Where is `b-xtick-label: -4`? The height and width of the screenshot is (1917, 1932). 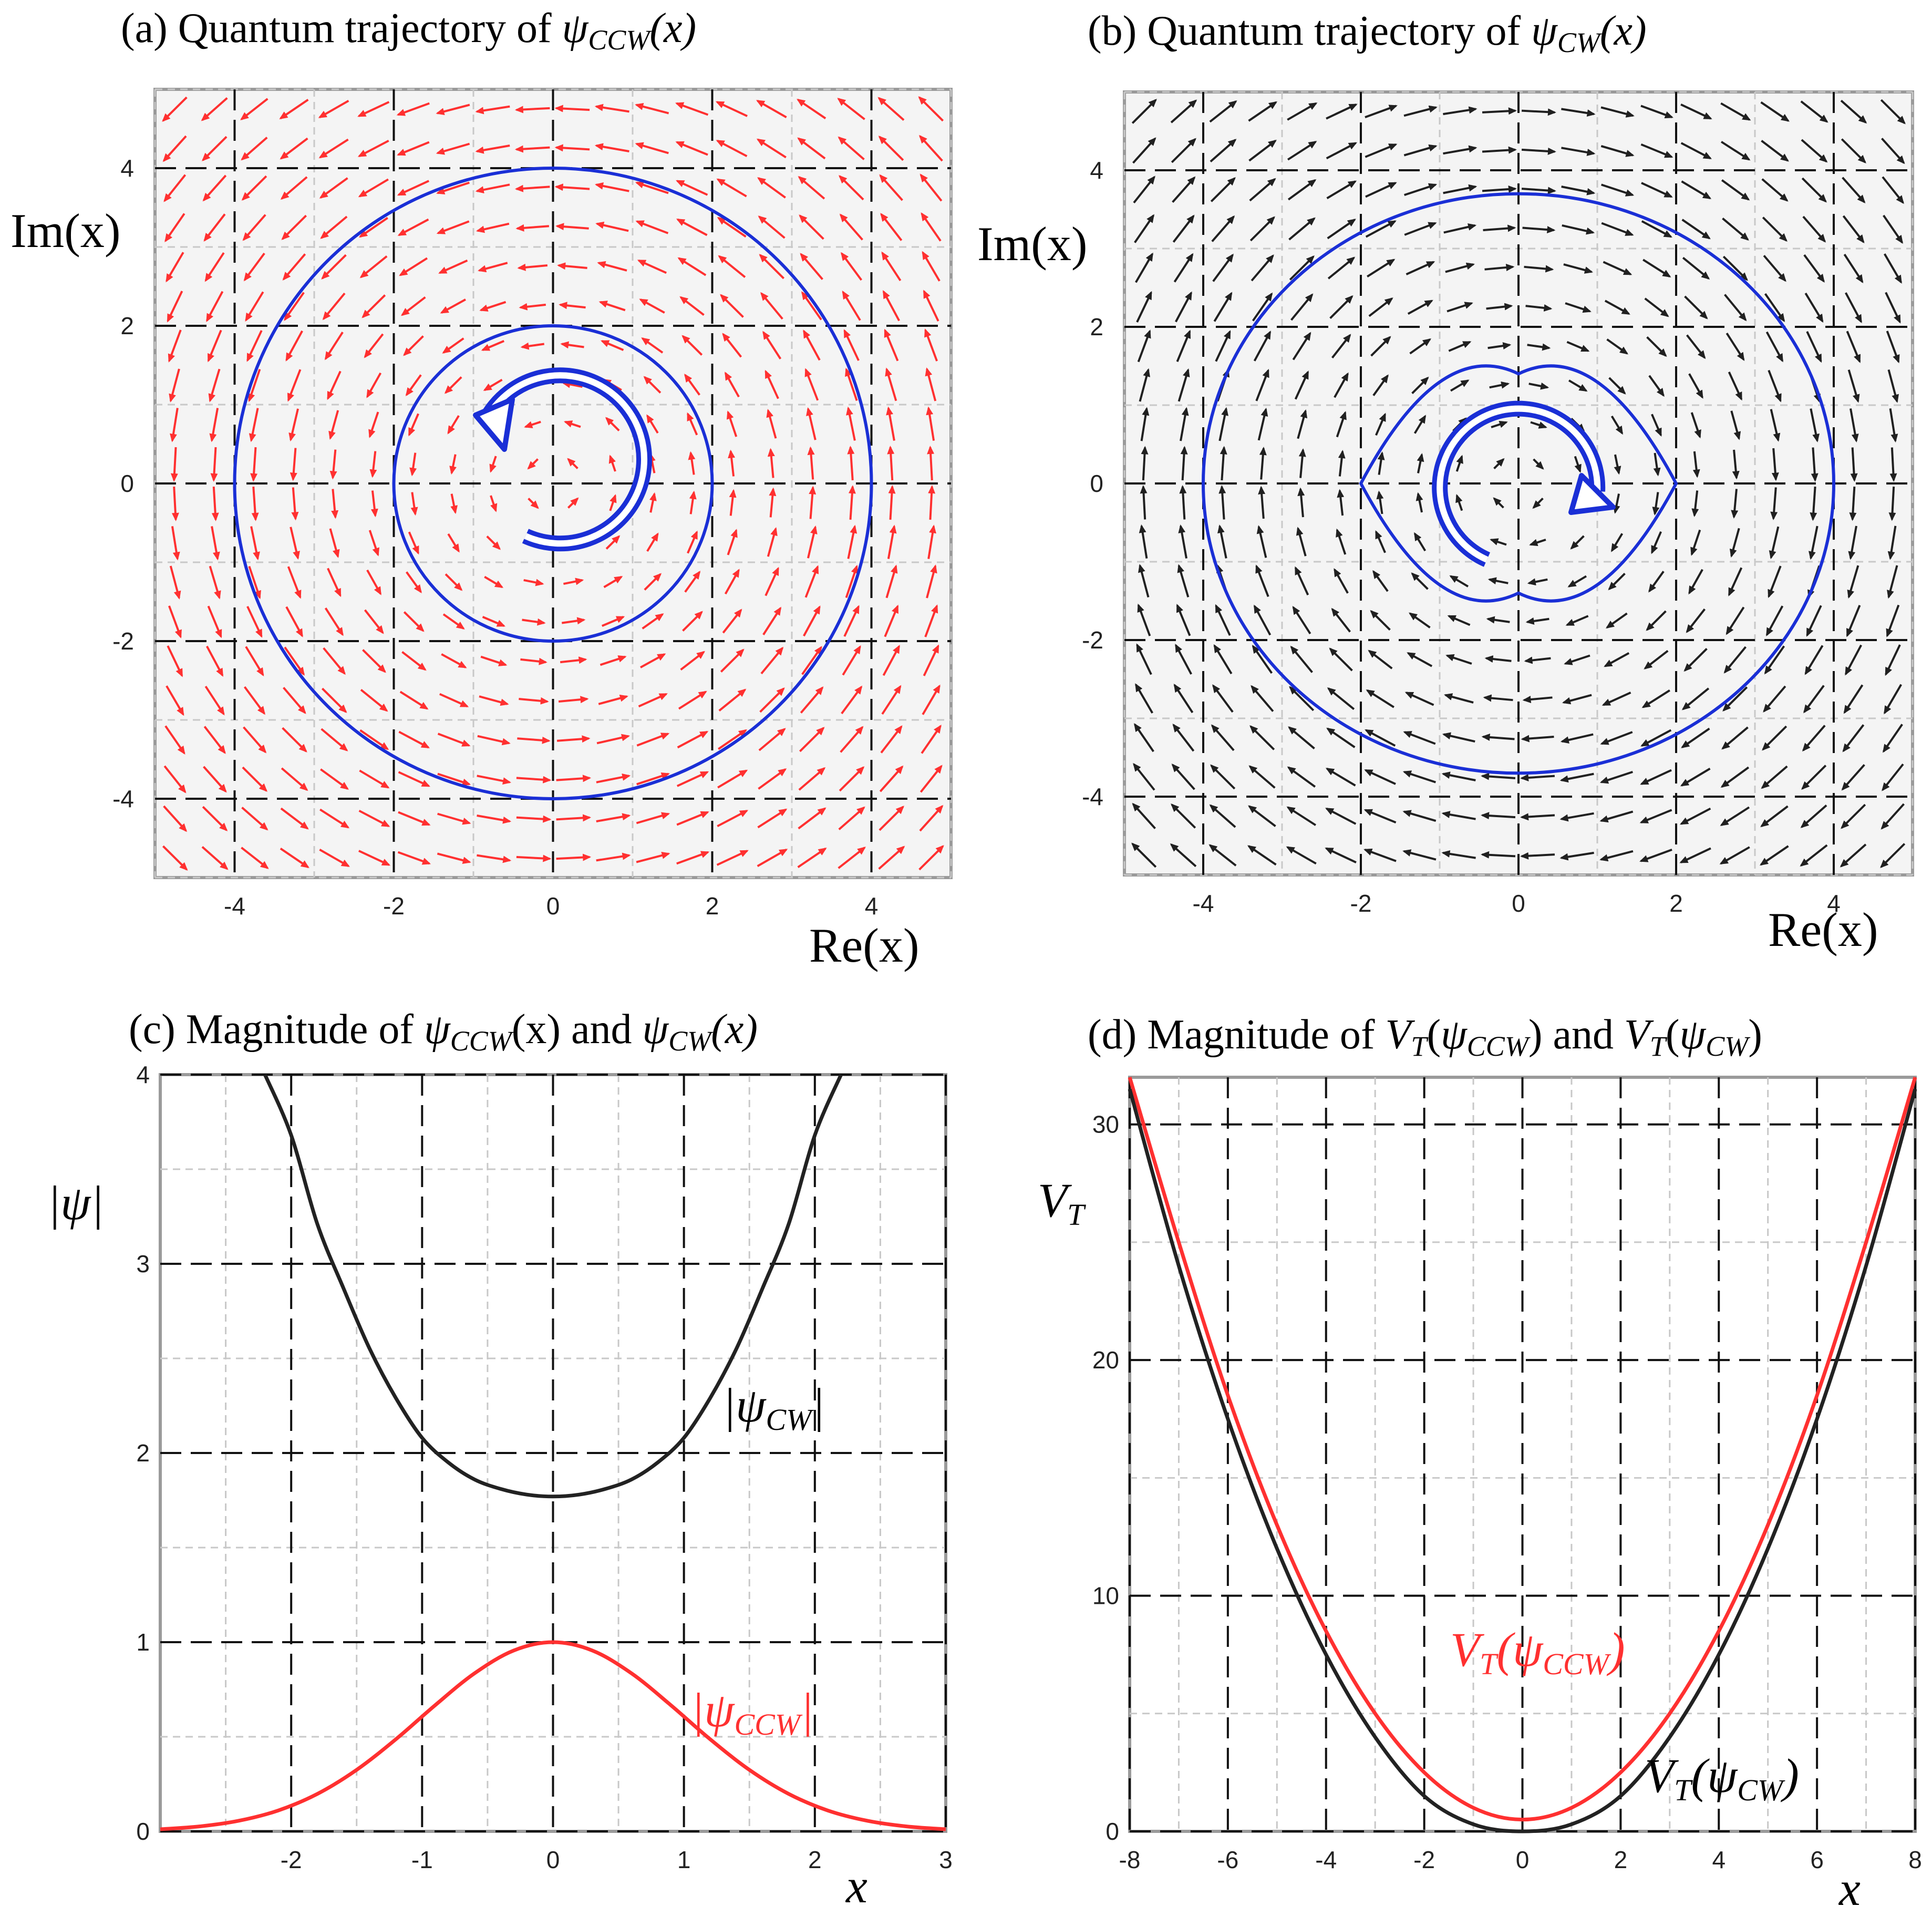 b-xtick-label: -4 is located at coordinates (1203, 903).